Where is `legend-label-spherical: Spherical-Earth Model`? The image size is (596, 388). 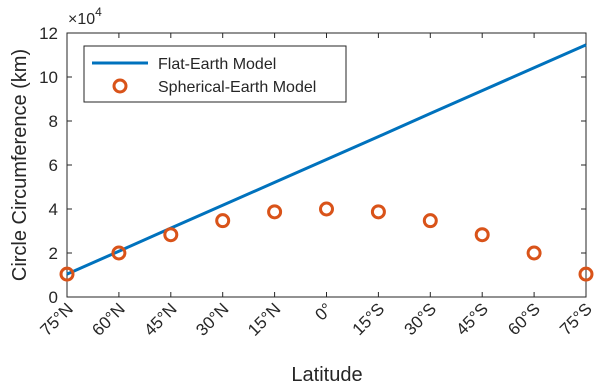
legend-label-spherical: Spherical-Earth Model is located at coordinates (237, 87).